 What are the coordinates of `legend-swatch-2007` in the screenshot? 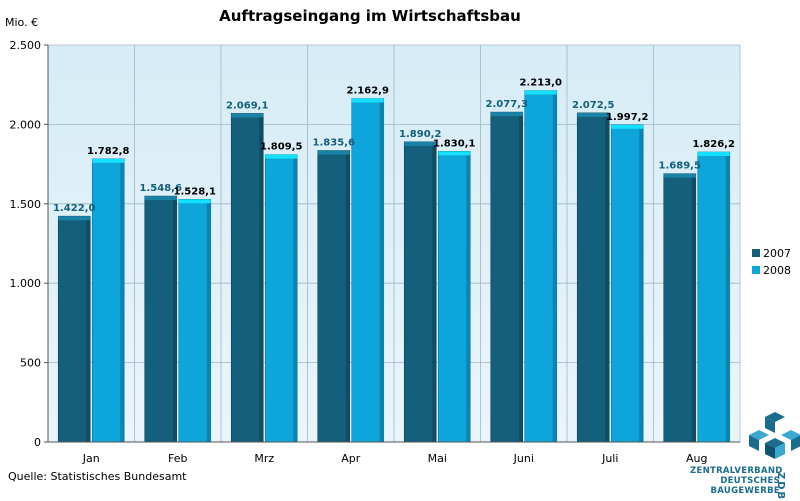 It's located at (756, 253).